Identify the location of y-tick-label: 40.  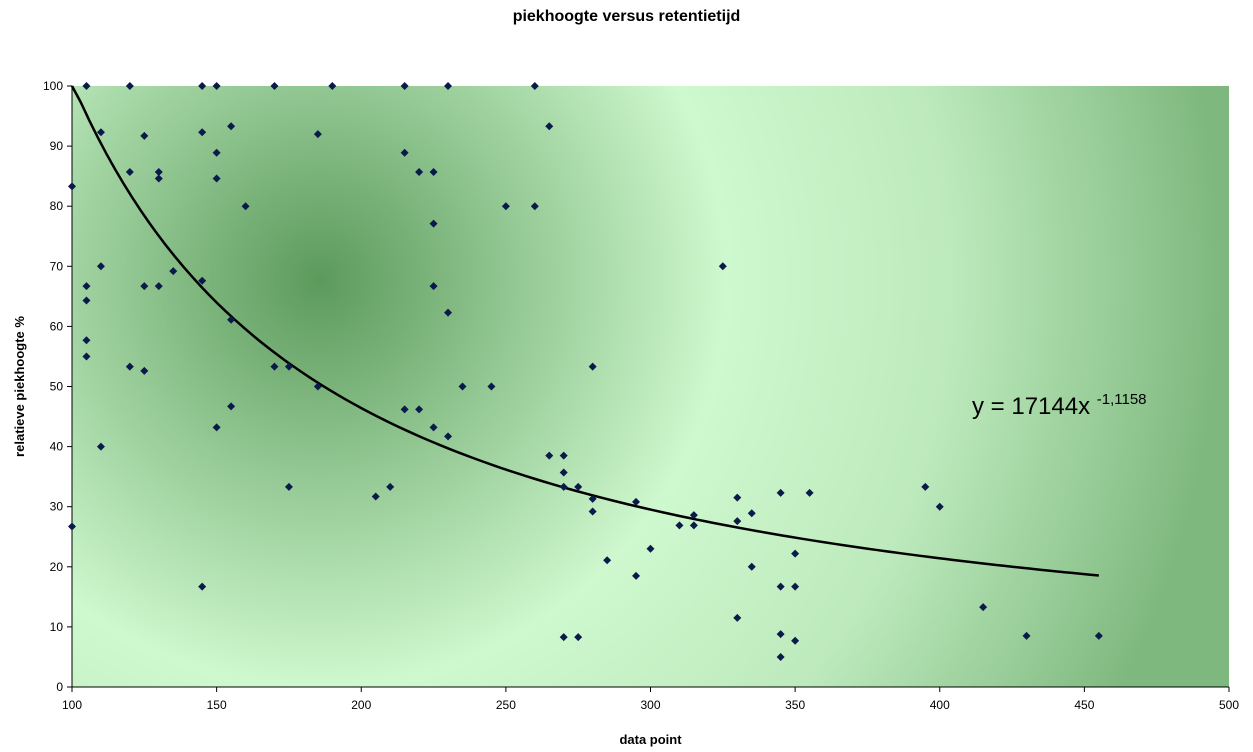
(57, 447).